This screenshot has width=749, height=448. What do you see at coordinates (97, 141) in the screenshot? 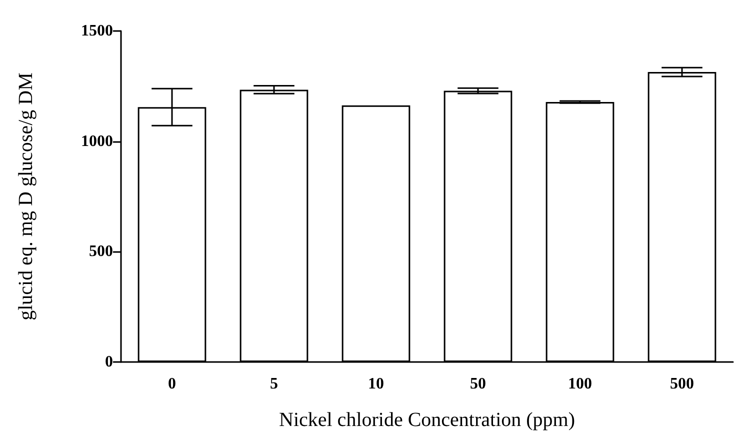
I see `y-tick-label: 1000` at bounding box center [97, 141].